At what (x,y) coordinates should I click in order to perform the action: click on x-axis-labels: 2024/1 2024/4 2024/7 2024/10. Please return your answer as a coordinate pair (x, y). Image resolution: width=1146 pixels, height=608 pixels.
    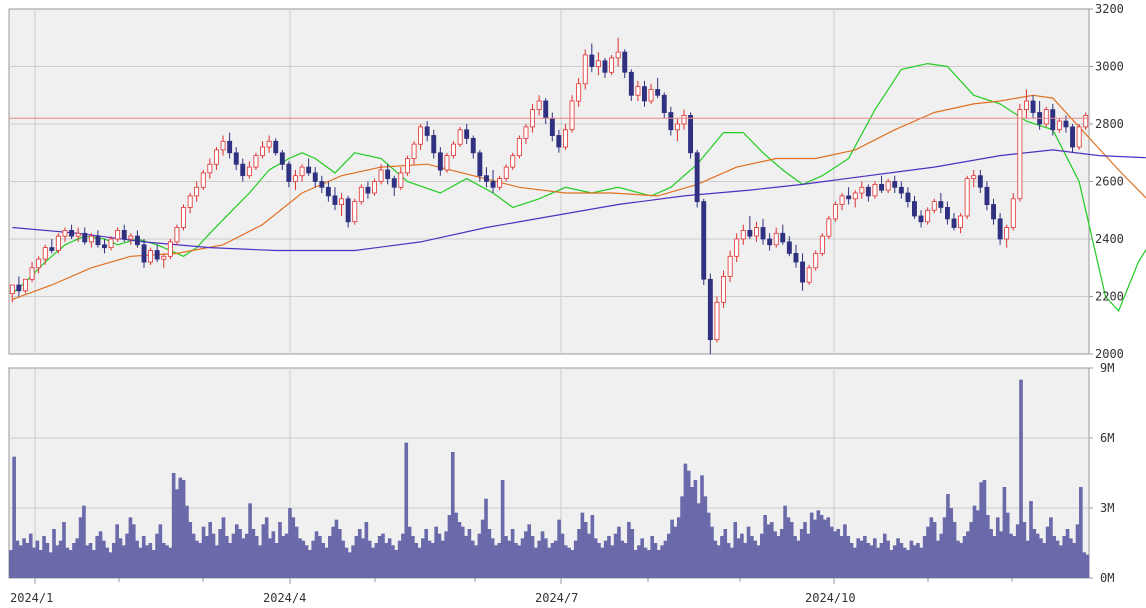
    Looking at the image, I should click on (433, 598).